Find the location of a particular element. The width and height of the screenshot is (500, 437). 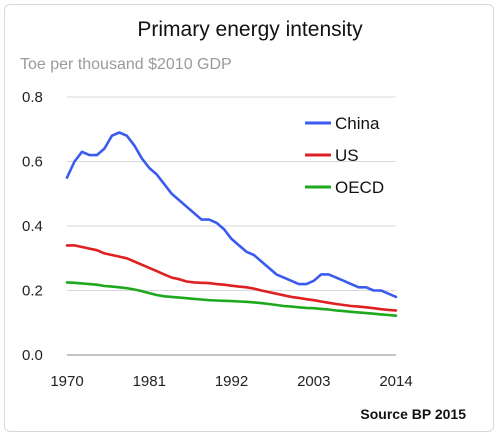

series-line-us is located at coordinates (231, 278).